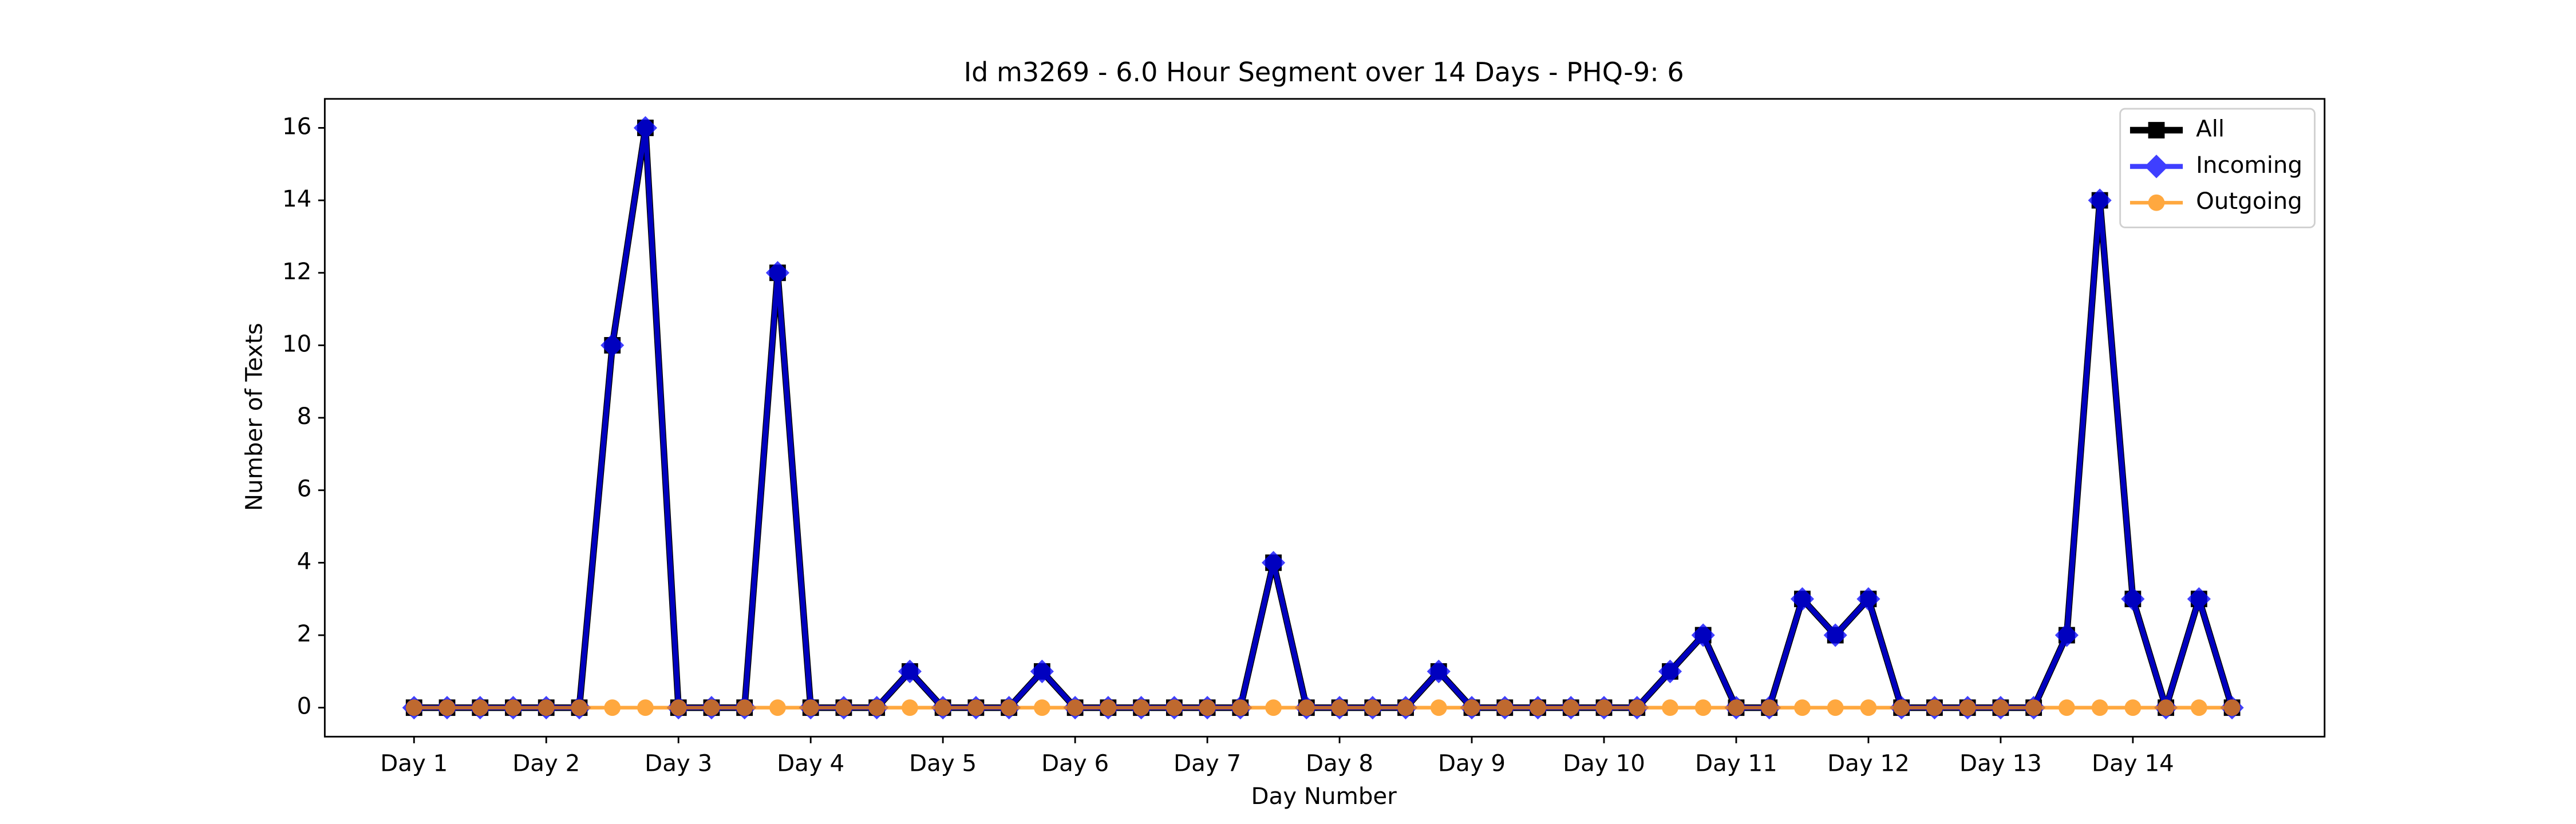 This screenshot has height=824, width=2576. What do you see at coordinates (1472, 763) in the screenshot?
I see `x-tick-label: Day 9` at bounding box center [1472, 763].